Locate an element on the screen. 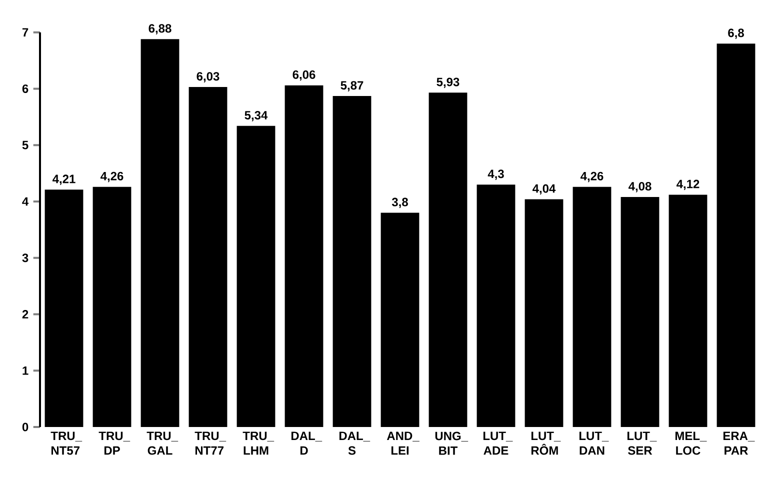 The height and width of the screenshot is (479, 770). data-label: 4,04 is located at coordinates (544, 189).